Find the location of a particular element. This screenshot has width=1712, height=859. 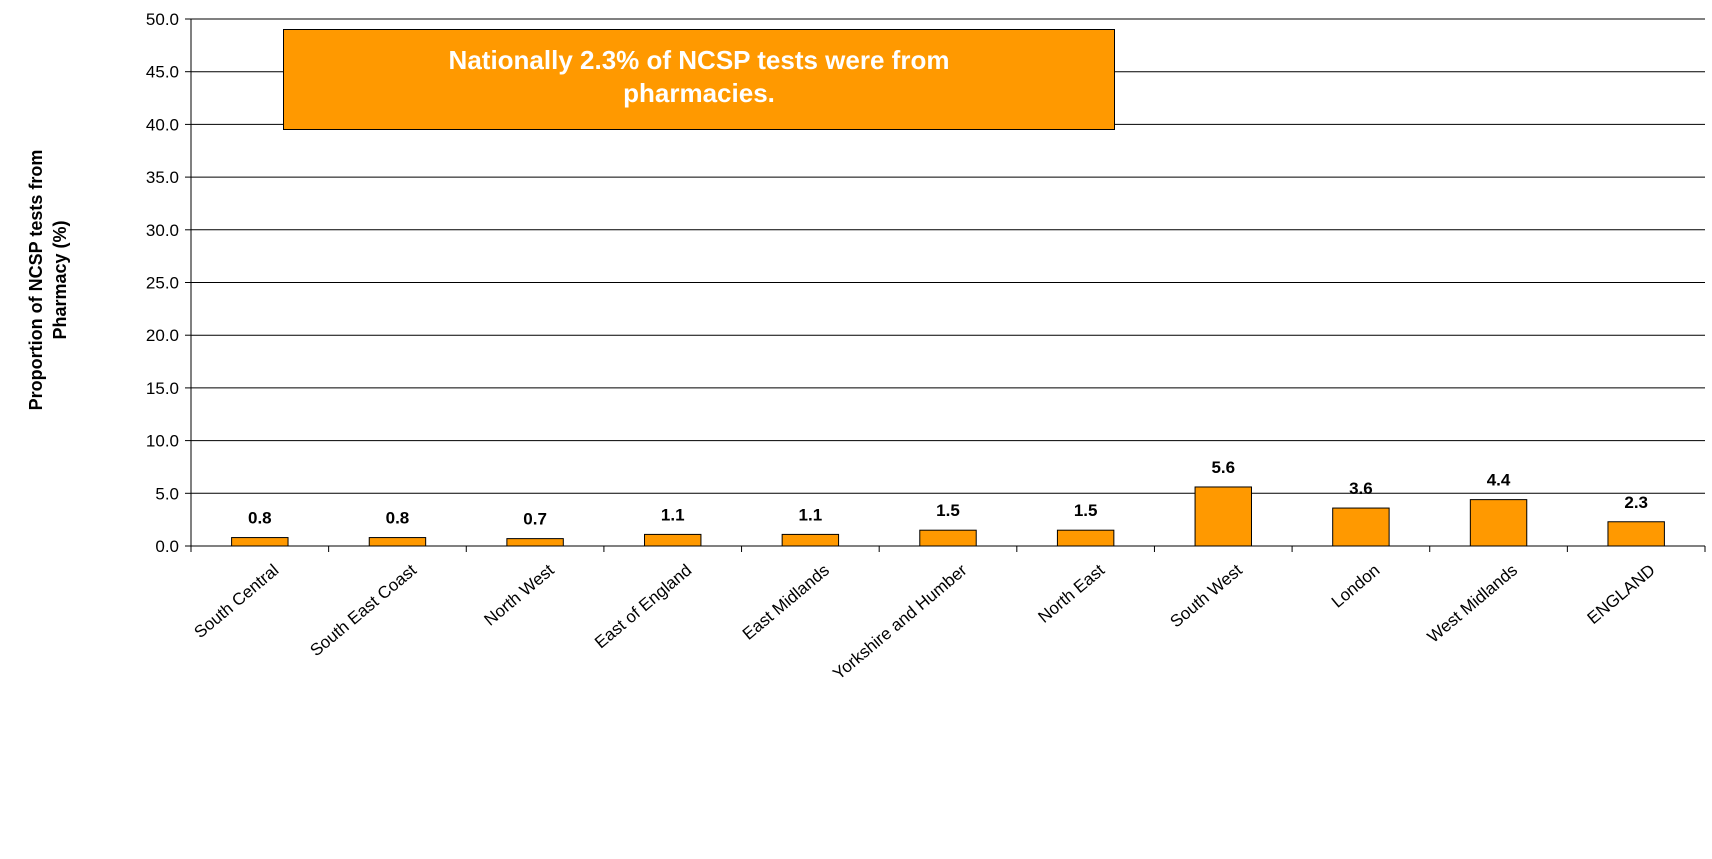

x-tick-label: North East is located at coordinates (1071, 593).